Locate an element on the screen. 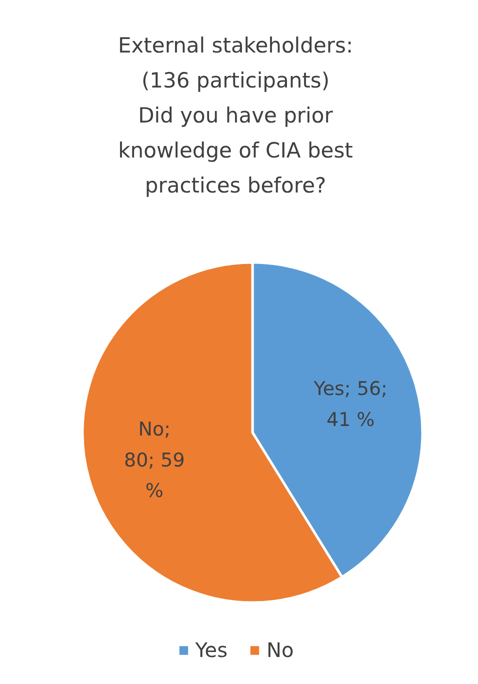 The height and width of the screenshot is (684, 478). data-label: Yes; 56; 41 % is located at coordinates (350, 404).